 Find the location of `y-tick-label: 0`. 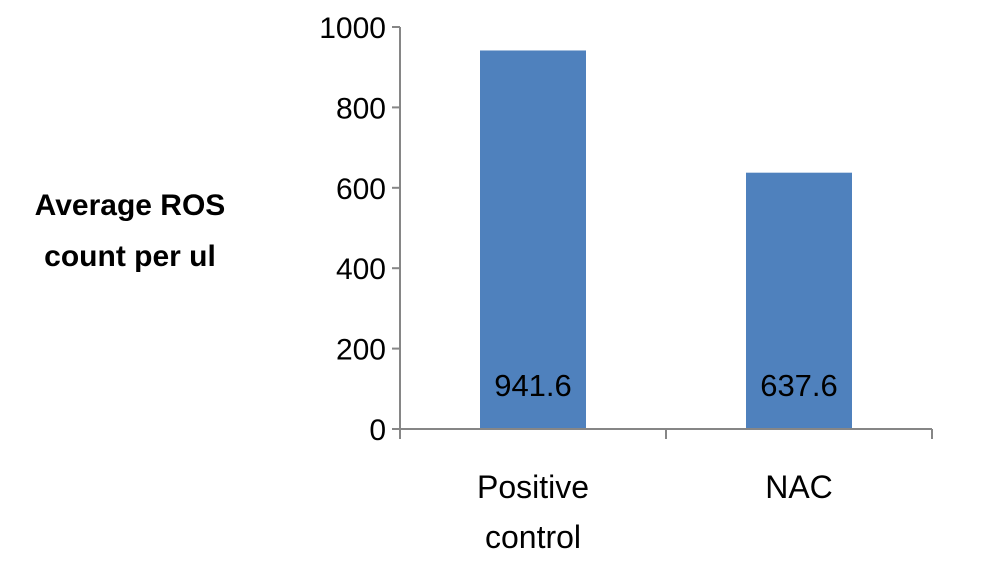

y-tick-label: 0 is located at coordinates (377, 430).